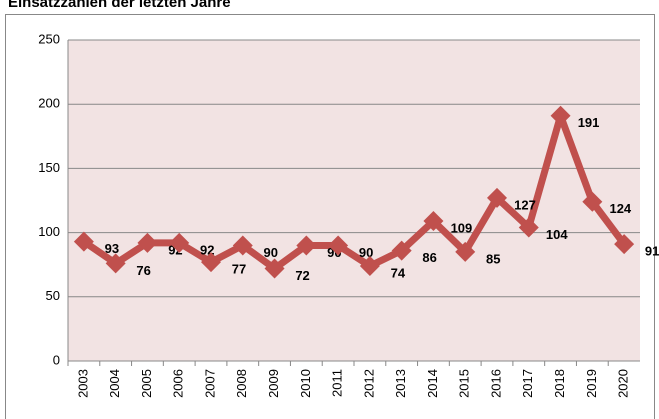  What do you see at coordinates (652, 251) in the screenshot?
I see `value-label: 91` at bounding box center [652, 251].